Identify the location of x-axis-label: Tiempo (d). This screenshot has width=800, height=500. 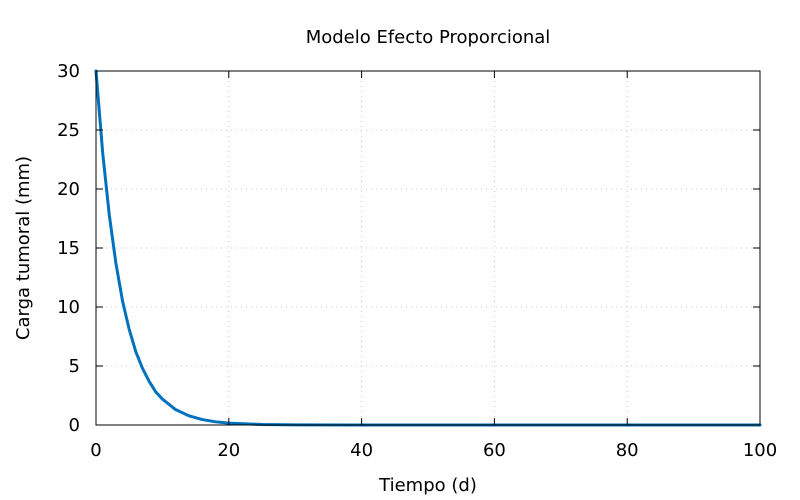
(427, 485).